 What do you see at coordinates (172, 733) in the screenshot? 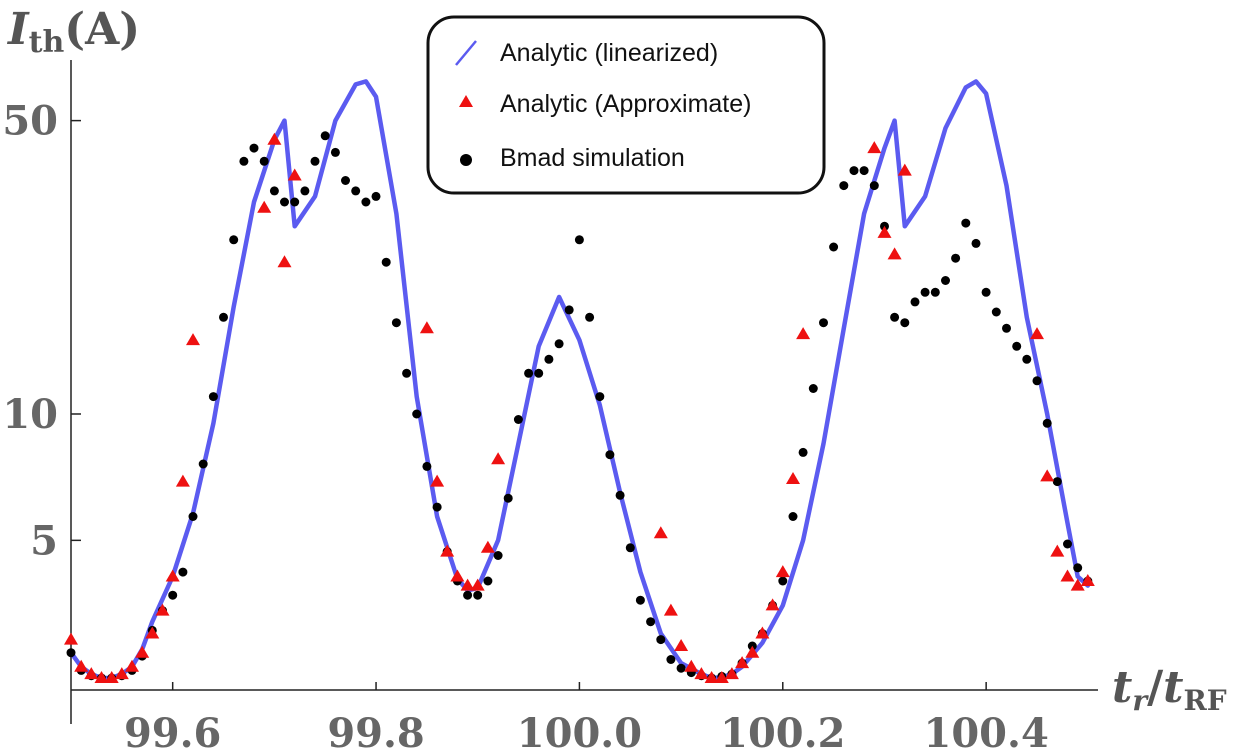
I see `x-tick-label: 99.6` at bounding box center [172, 733].